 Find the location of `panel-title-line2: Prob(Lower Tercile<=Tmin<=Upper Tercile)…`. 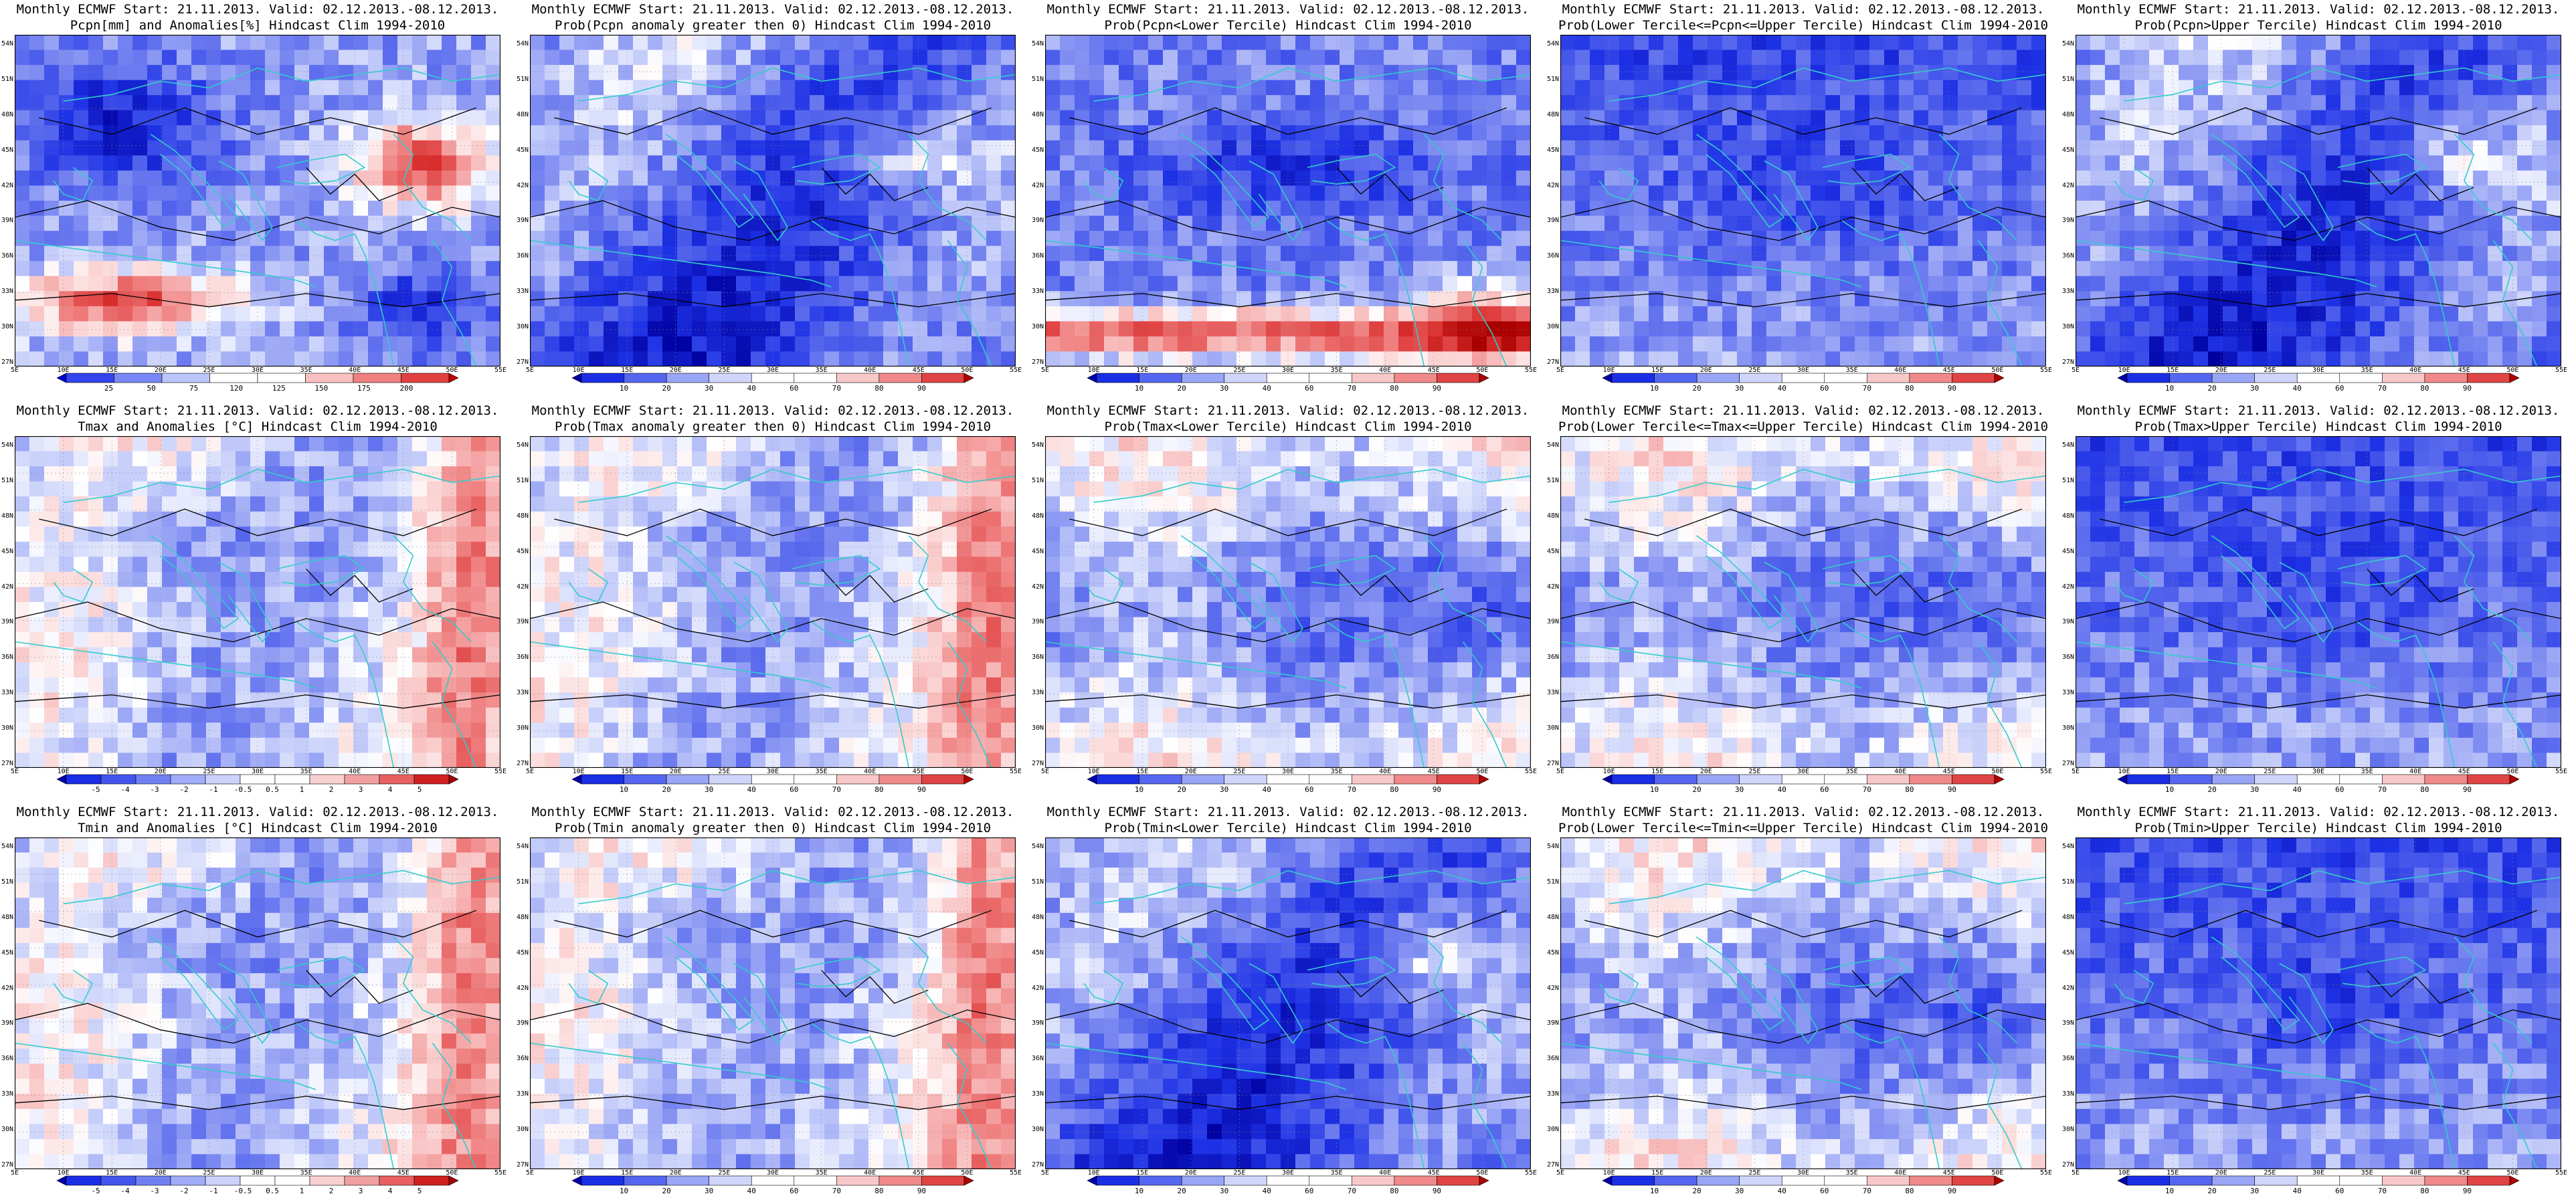

panel-title-line2: Prob(Lower Tercile<=Tmin<=Upper Tercile)… is located at coordinates (1803, 828).